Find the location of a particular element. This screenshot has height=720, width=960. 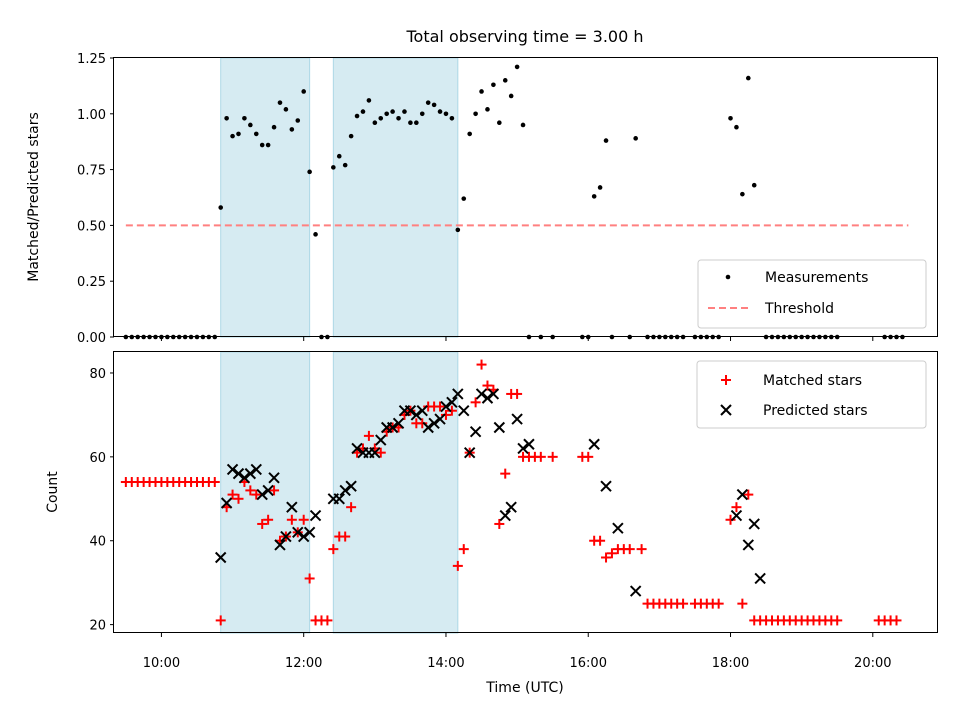

x-tick-label: 14:00 is located at coordinates (445, 663).